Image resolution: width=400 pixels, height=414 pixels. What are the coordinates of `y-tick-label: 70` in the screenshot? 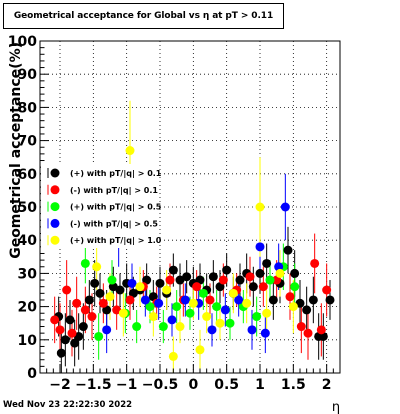 It's located at (28, 142).